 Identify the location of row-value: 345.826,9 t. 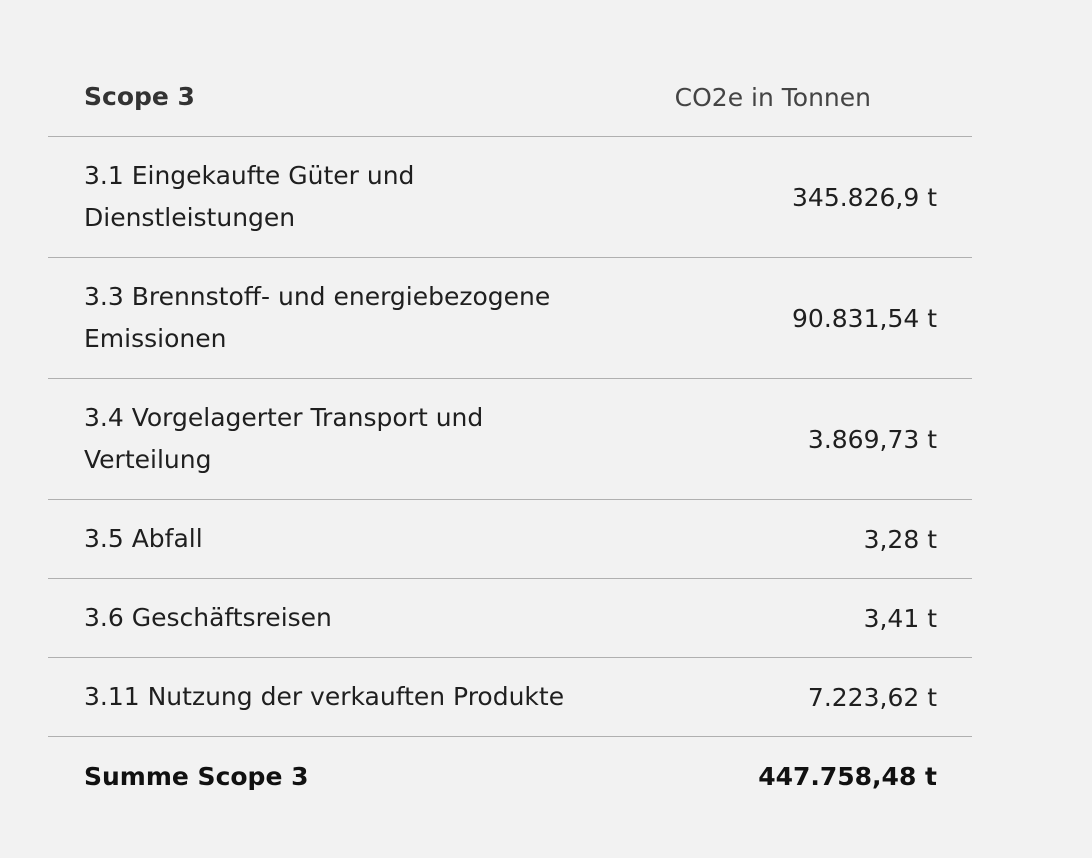
(864, 197).